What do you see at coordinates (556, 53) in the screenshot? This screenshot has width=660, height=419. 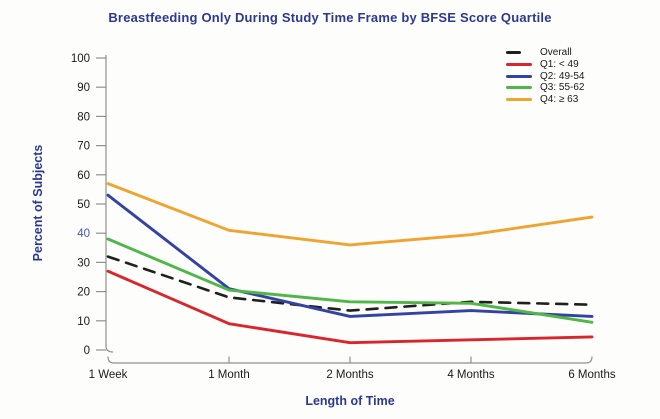 I see `legend-label: Overall` at bounding box center [556, 53].